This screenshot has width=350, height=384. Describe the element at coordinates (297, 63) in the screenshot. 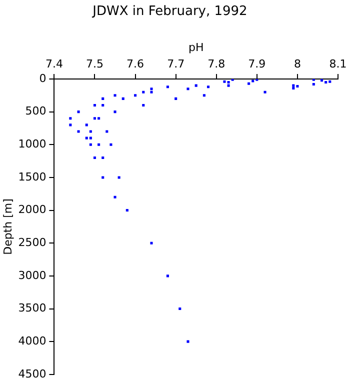

I see `x-tick-label: 8` at that location.